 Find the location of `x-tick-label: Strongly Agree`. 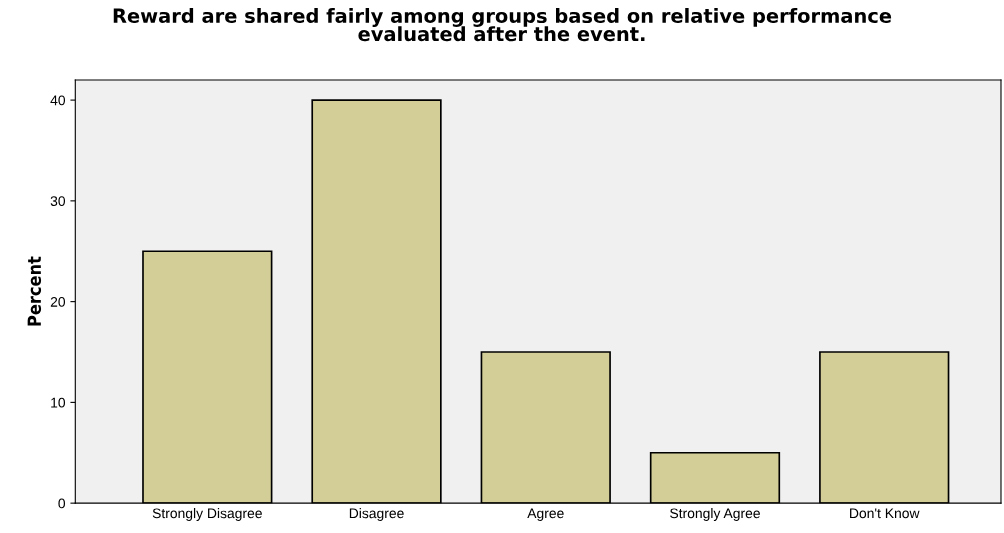

x-tick-label: Strongly Agree is located at coordinates (715, 514).